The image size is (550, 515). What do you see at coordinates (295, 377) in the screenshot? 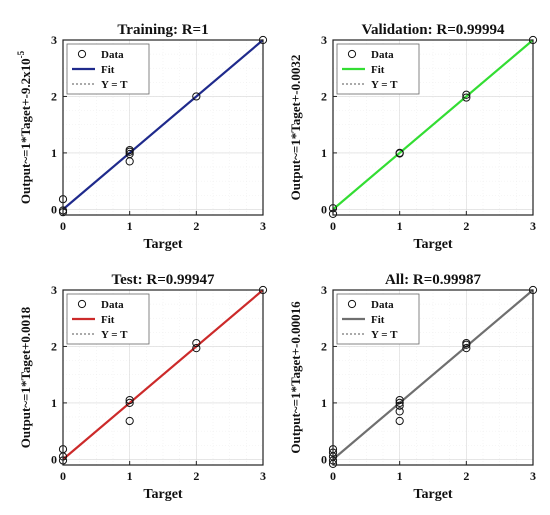
I see `y-axis-label: Output~=1*Taget+-0.00016` at bounding box center [295, 377].